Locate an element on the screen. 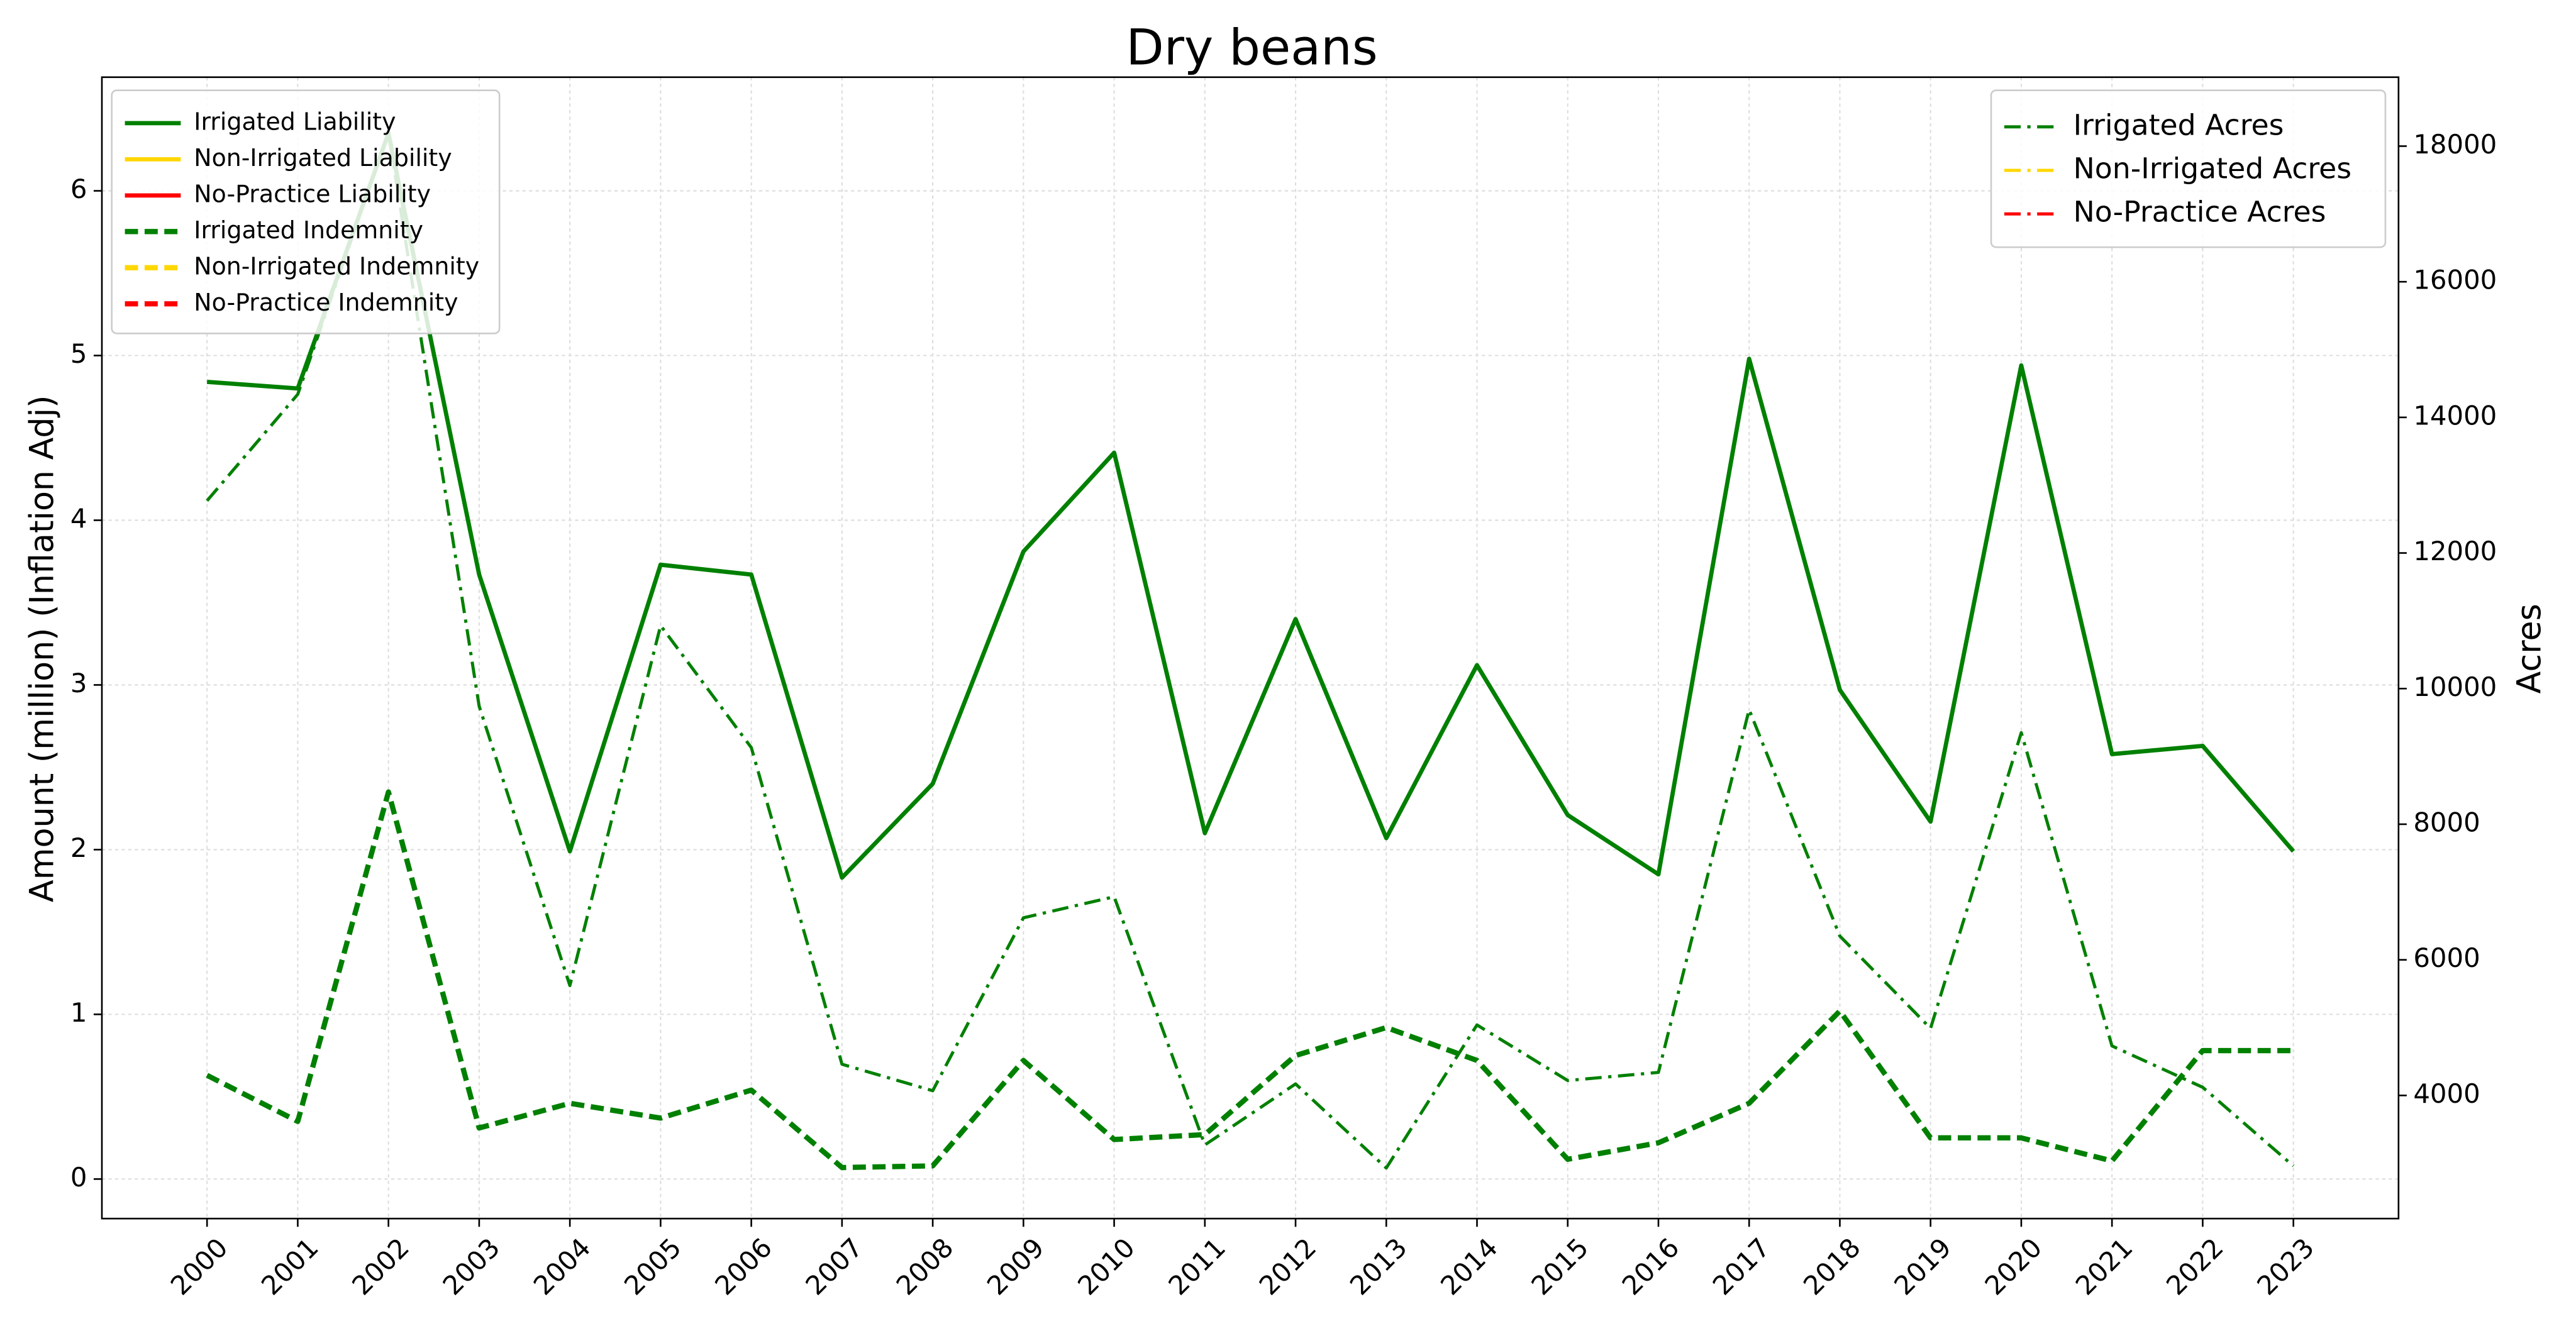  y2-tick-label: 16000 is located at coordinates (2455, 280).